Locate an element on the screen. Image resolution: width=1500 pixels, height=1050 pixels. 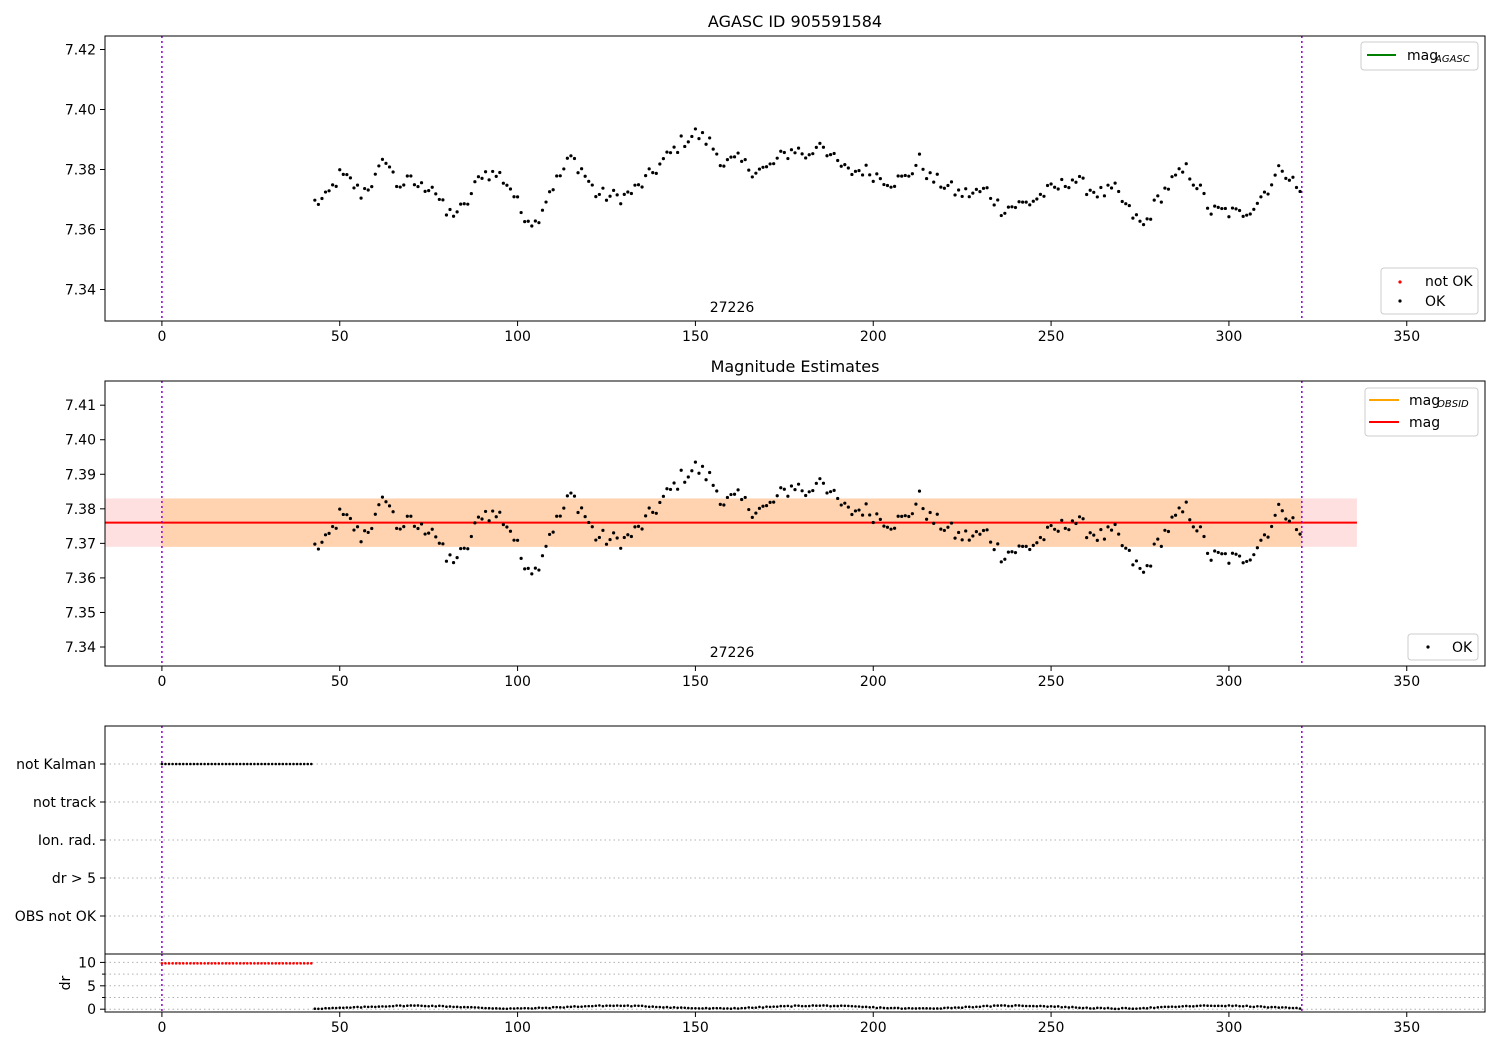
panel1-xtick-label: 300 is located at coordinates (1229, 337).